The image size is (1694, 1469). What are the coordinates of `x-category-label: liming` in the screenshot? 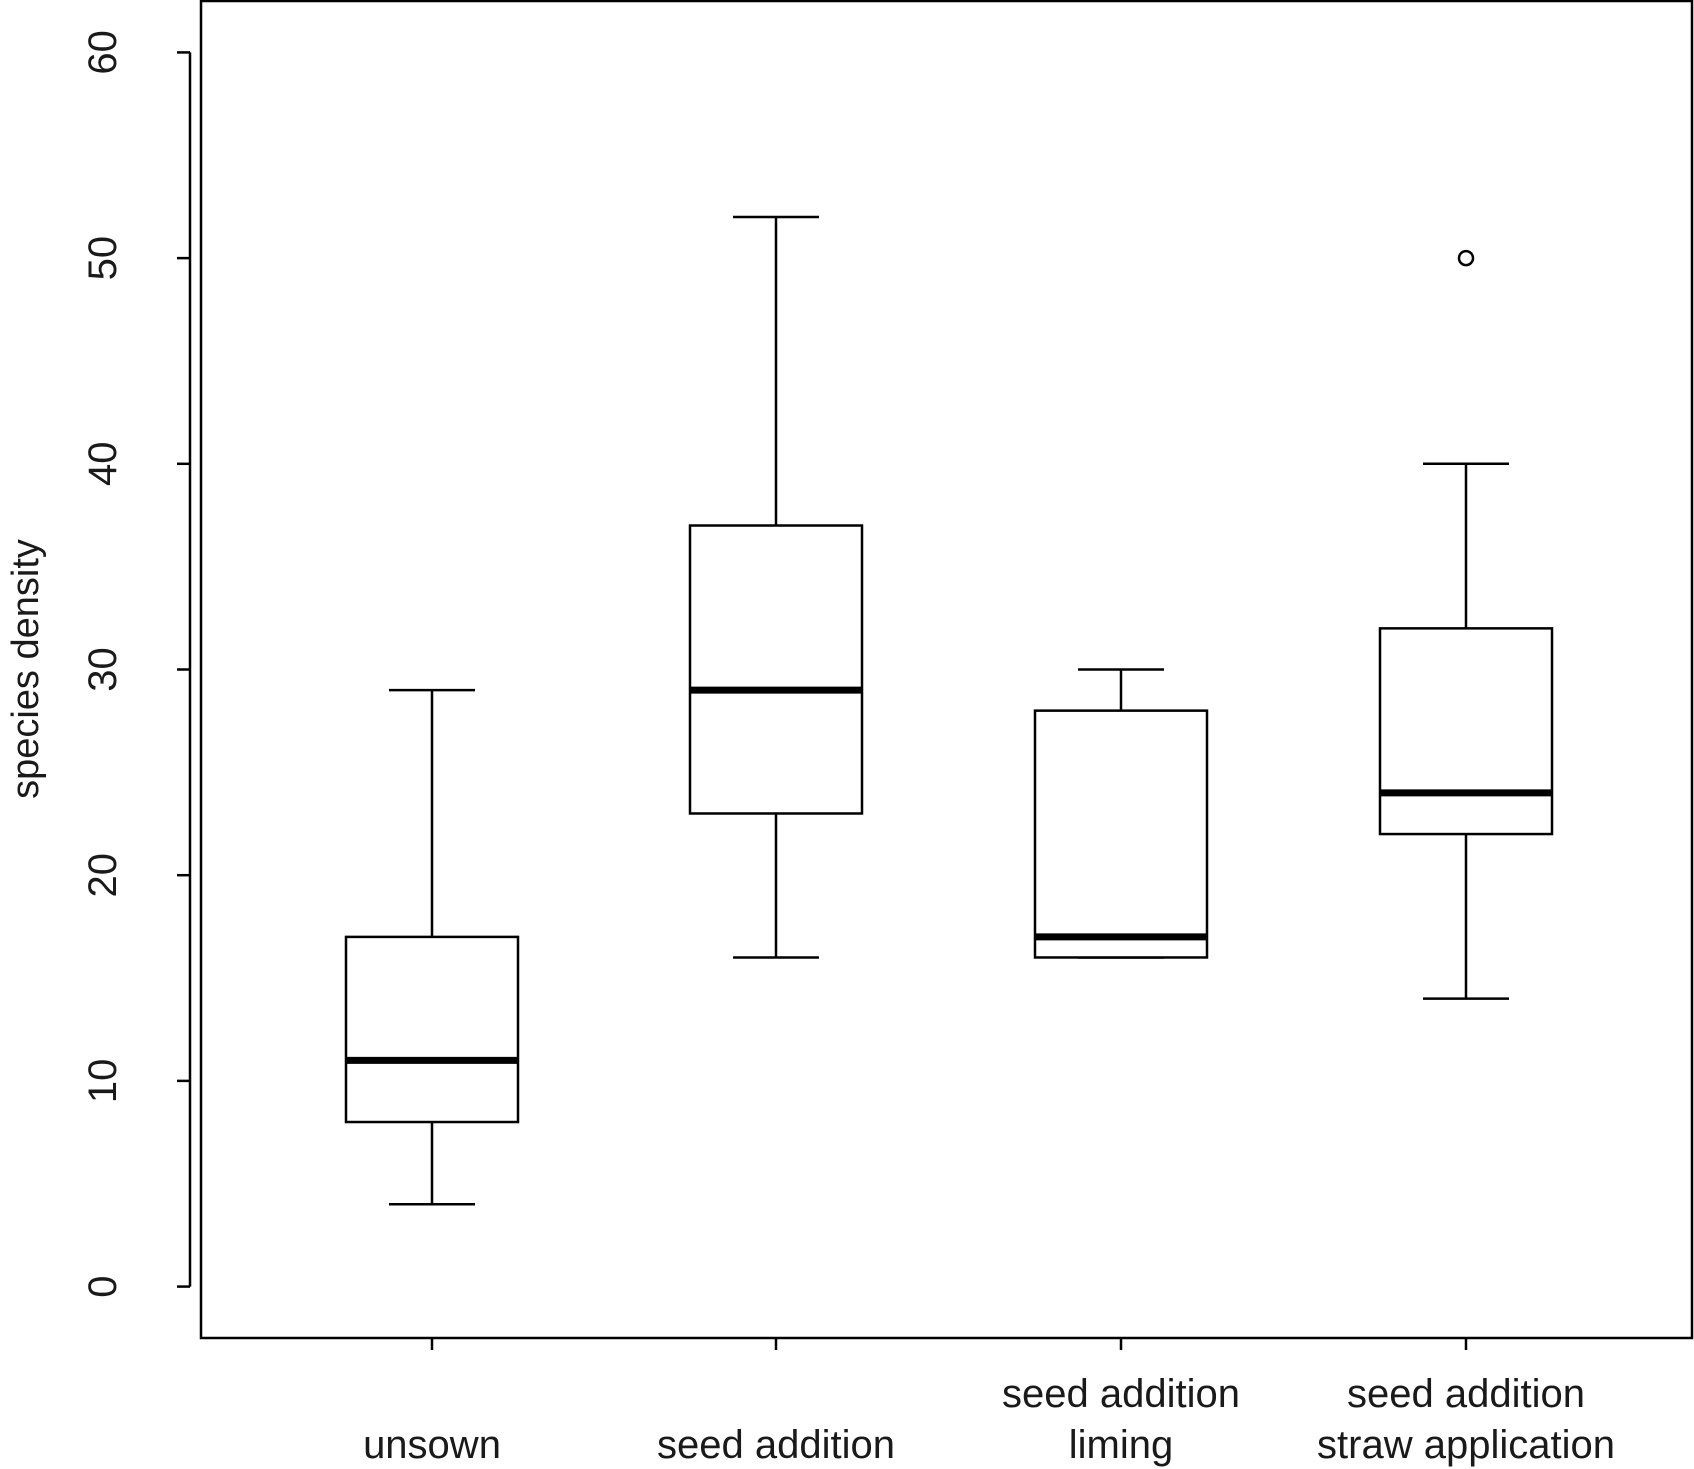 It's located at (1121, 1445).